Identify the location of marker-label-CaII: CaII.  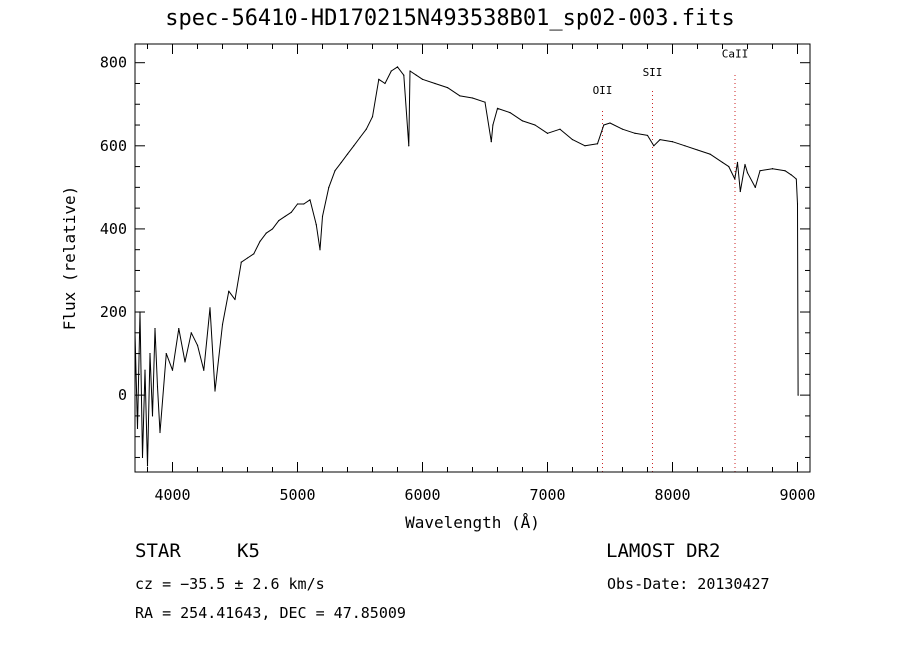
(735, 54).